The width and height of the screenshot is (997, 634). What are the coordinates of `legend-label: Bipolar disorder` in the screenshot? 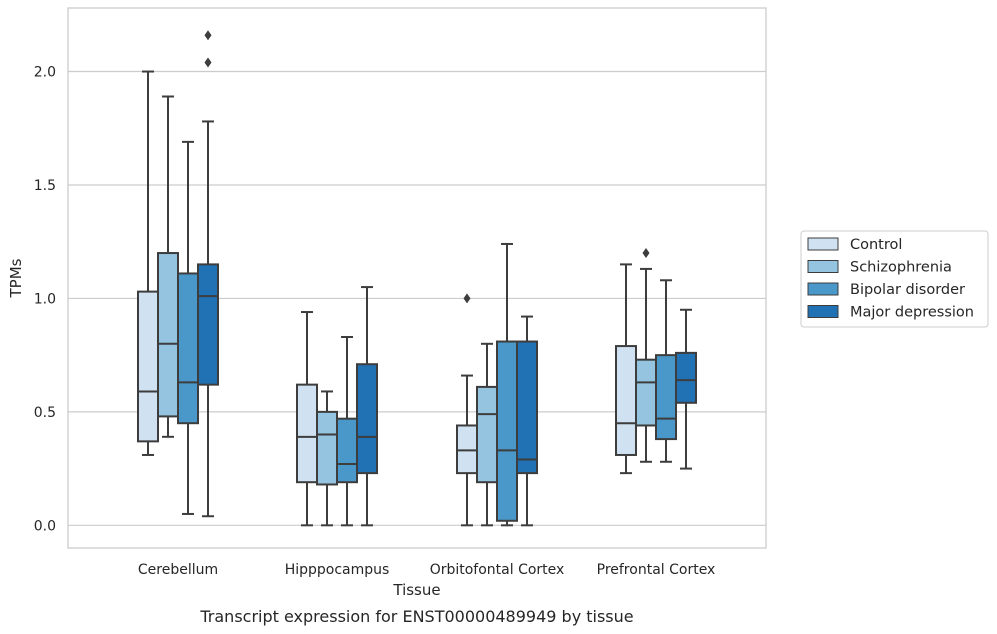 It's located at (907, 290).